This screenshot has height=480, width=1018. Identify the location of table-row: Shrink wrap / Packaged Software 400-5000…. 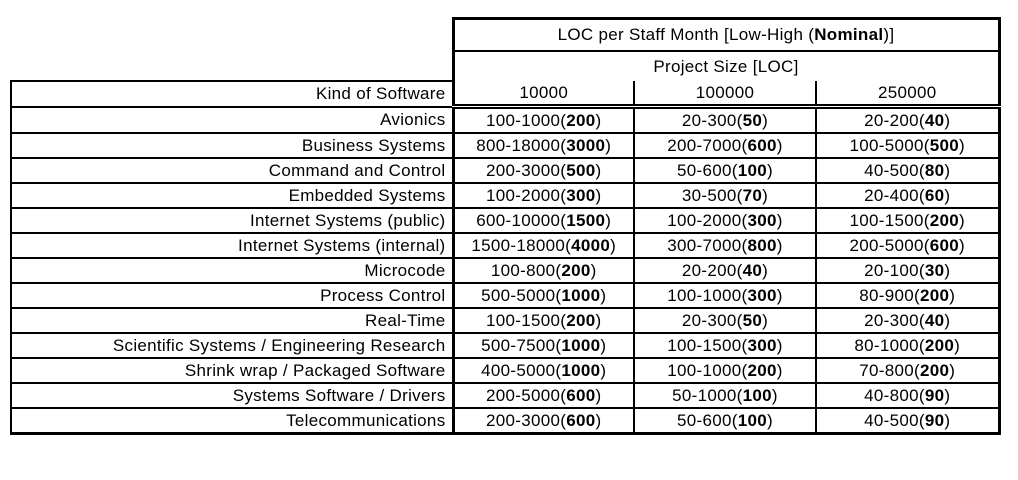
(505, 370).